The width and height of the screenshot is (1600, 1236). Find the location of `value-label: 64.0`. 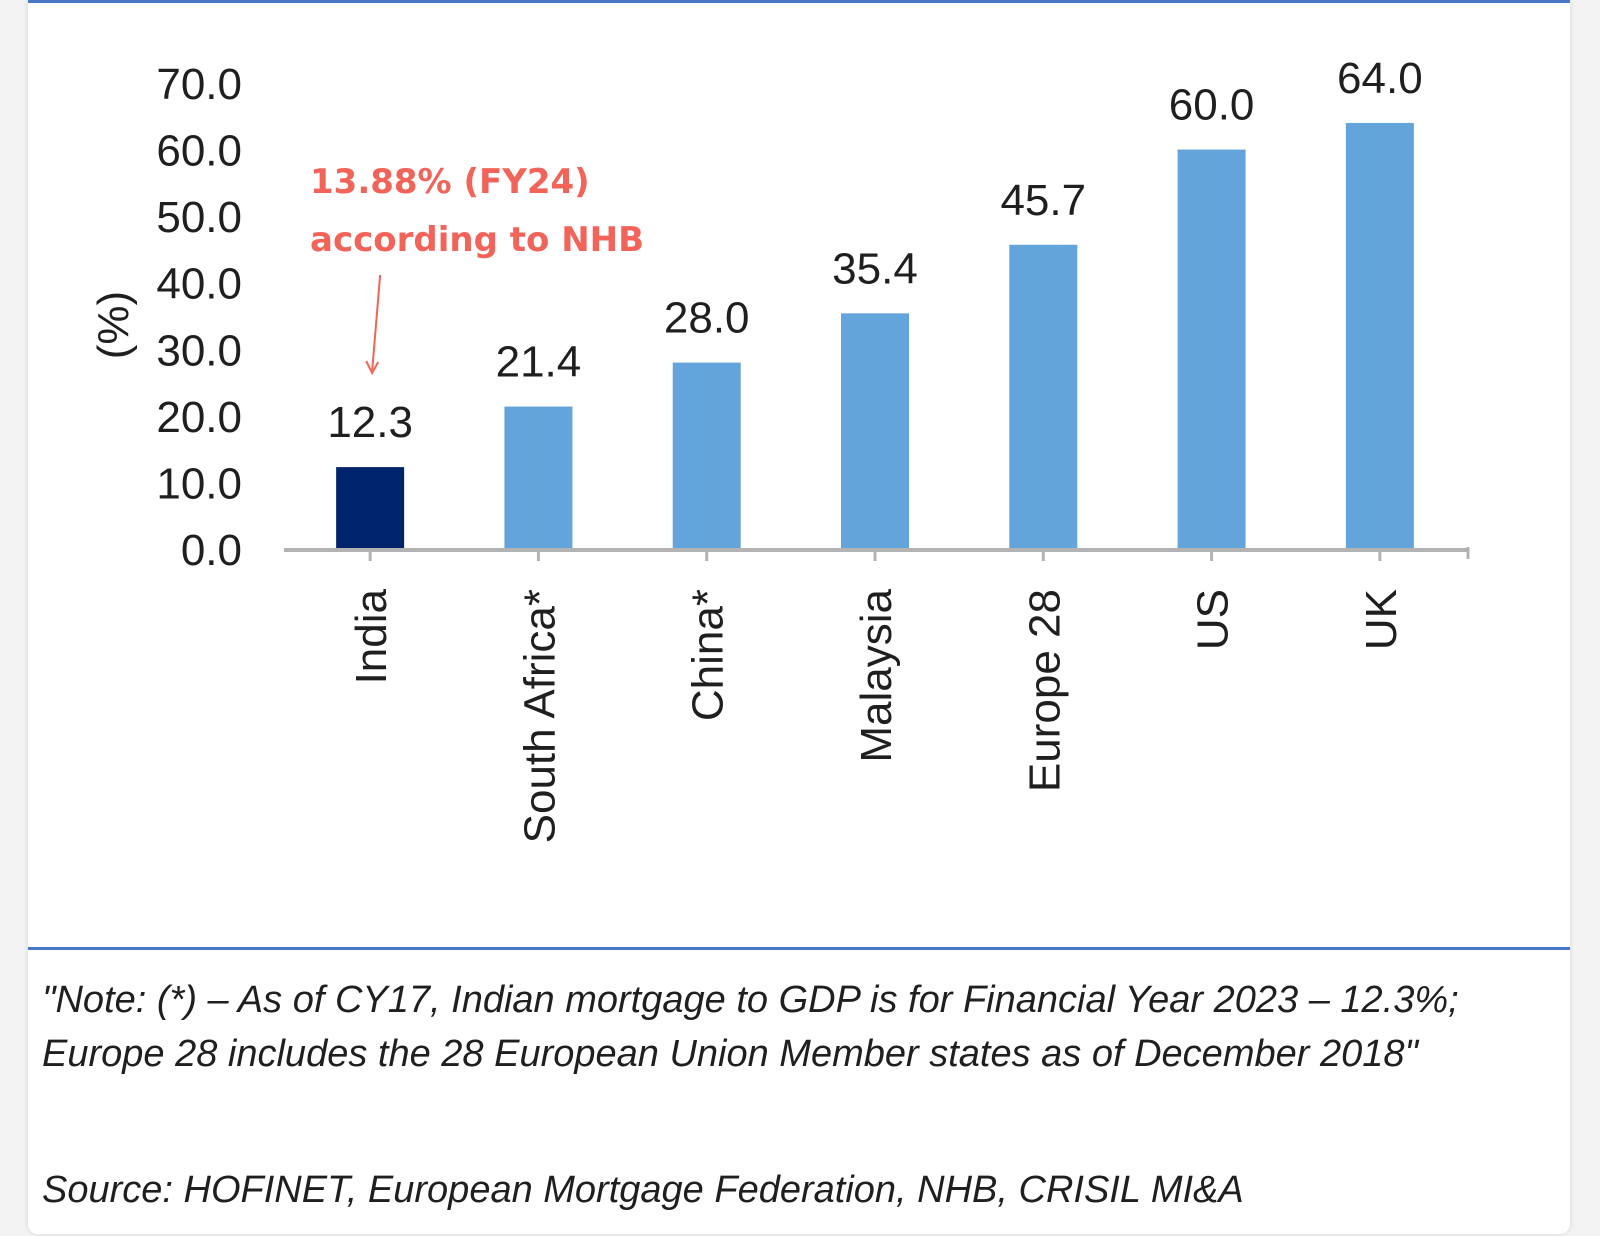

value-label: 64.0 is located at coordinates (1380, 78).